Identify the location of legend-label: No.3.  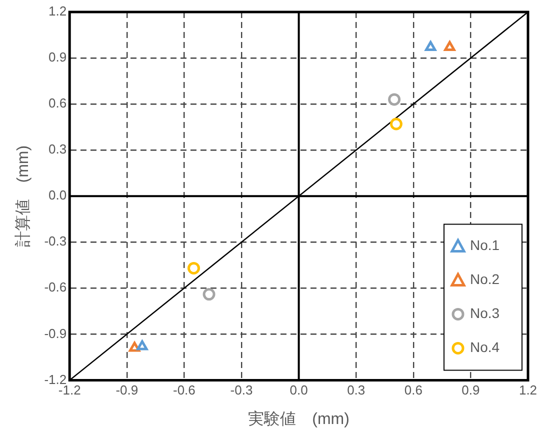
(485, 313).